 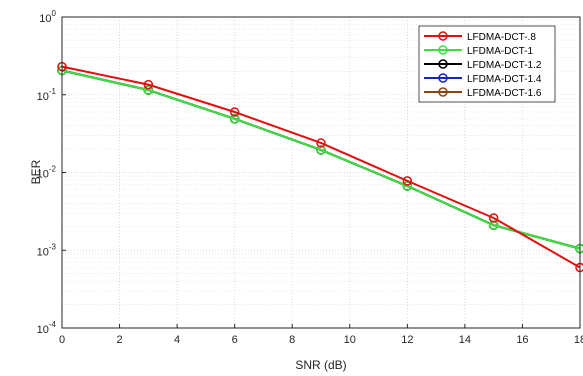 I want to click on y-tick-label: 10⁻², so click(x=47, y=173).